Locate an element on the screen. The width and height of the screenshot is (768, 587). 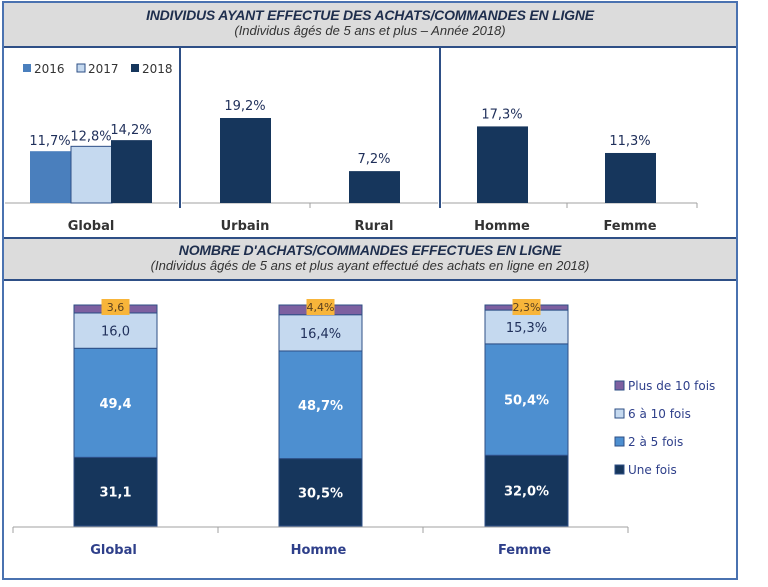
data-label-femme: 11,3% is located at coordinates (629, 141).